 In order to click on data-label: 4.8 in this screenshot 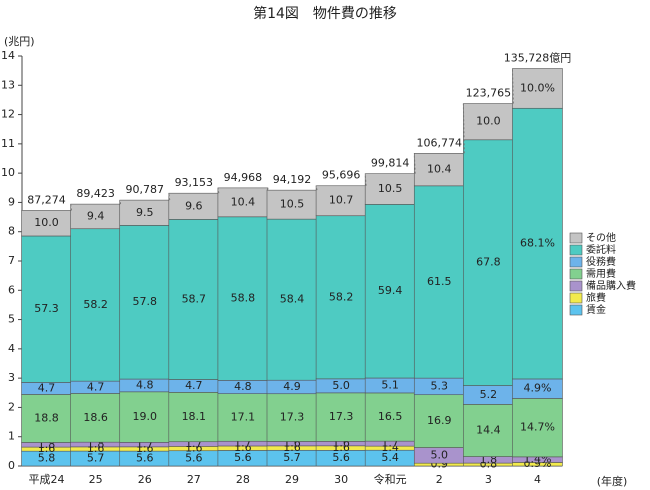, I will do `click(145, 384)`.